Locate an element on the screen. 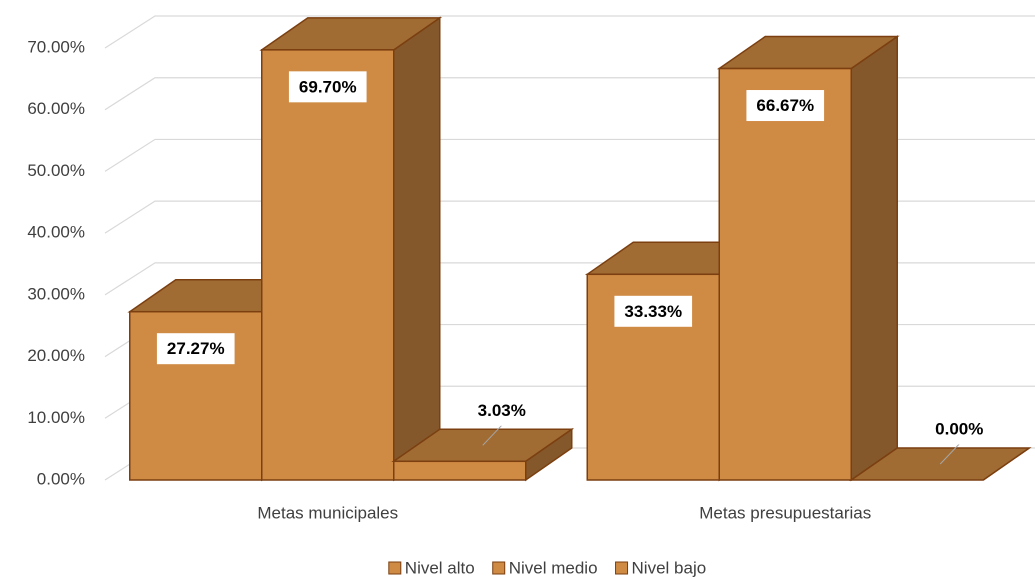 The width and height of the screenshot is (1035, 579). legend-label: Nivel bajo is located at coordinates (669, 567).